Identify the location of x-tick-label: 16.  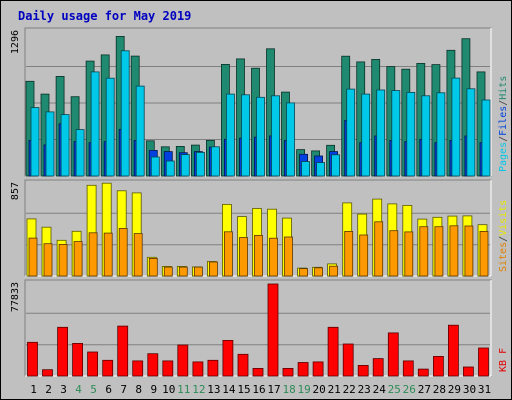
(258, 389).